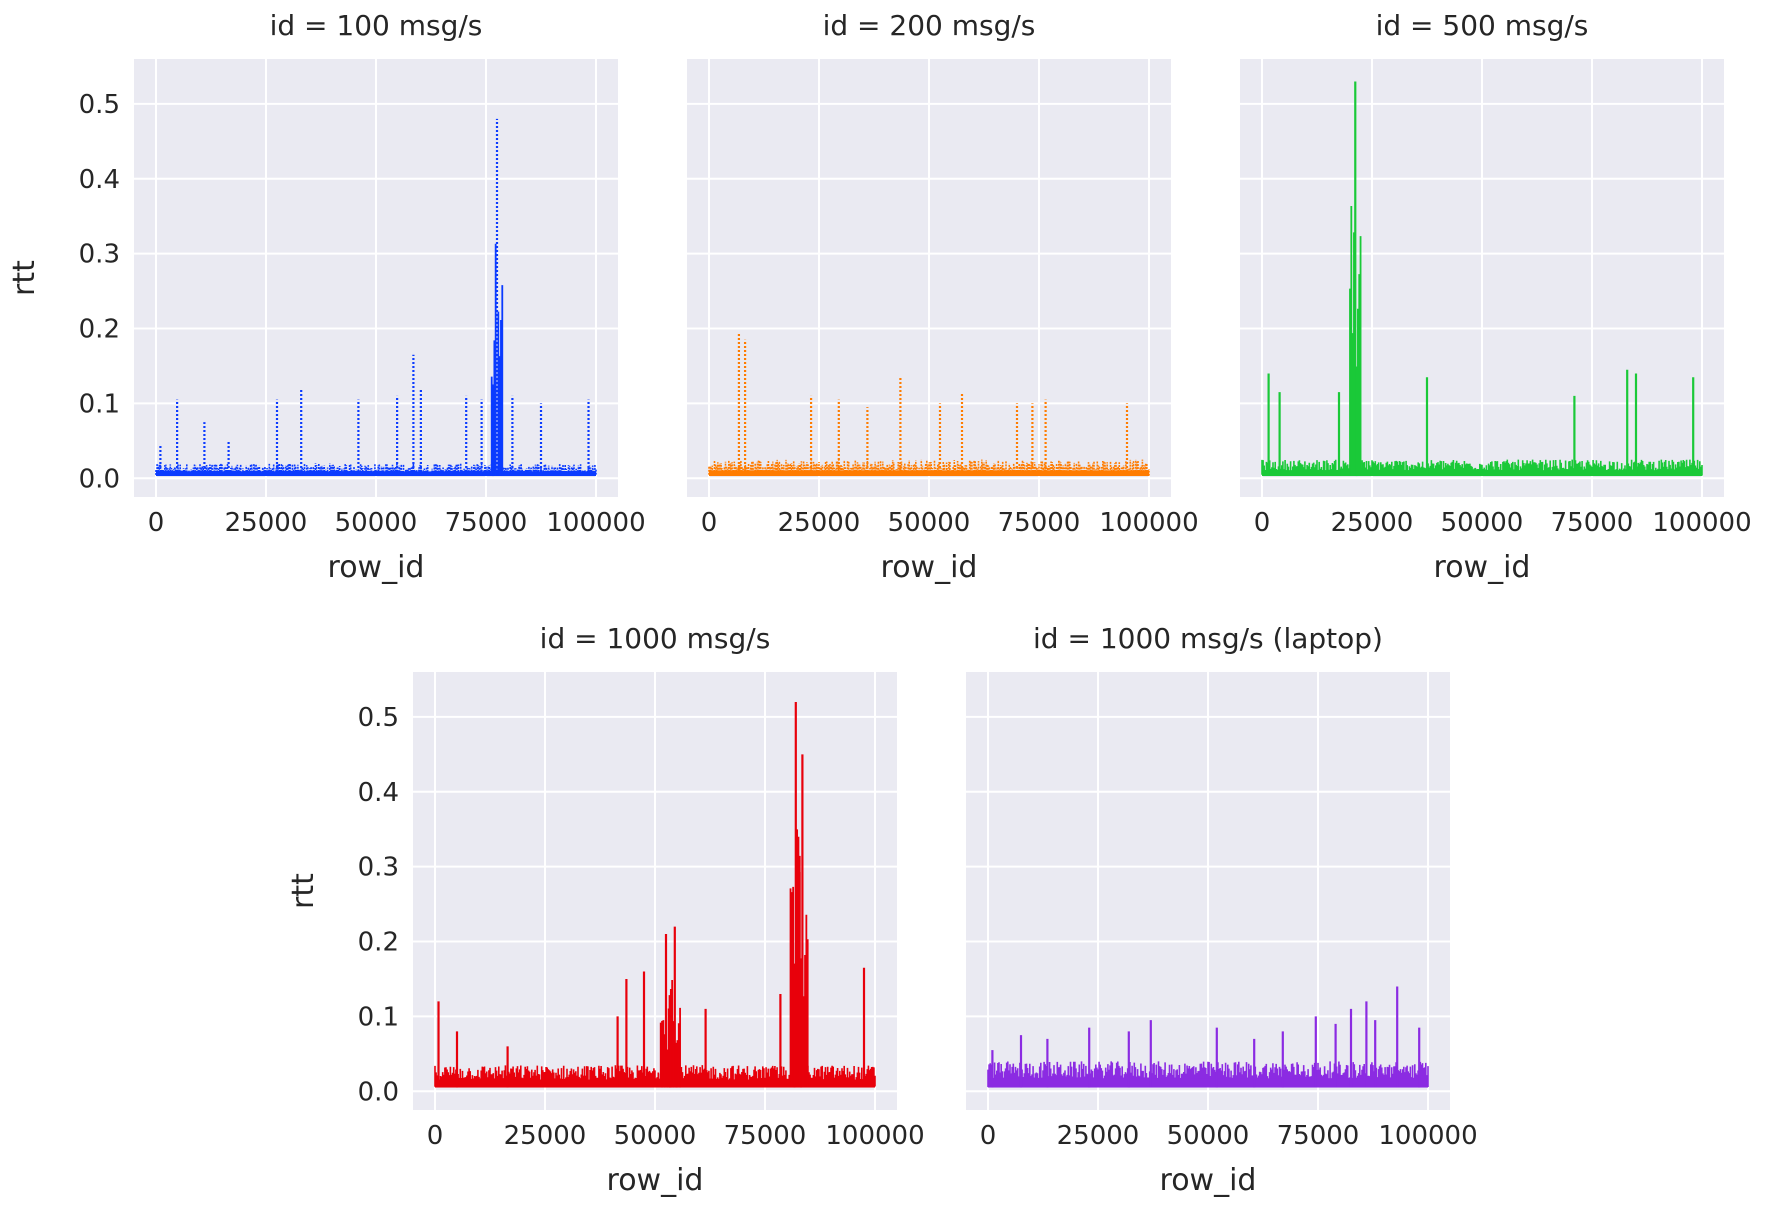  What do you see at coordinates (376, 25) in the screenshot?
I see `panel-title: id = 100 msg/s` at bounding box center [376, 25].